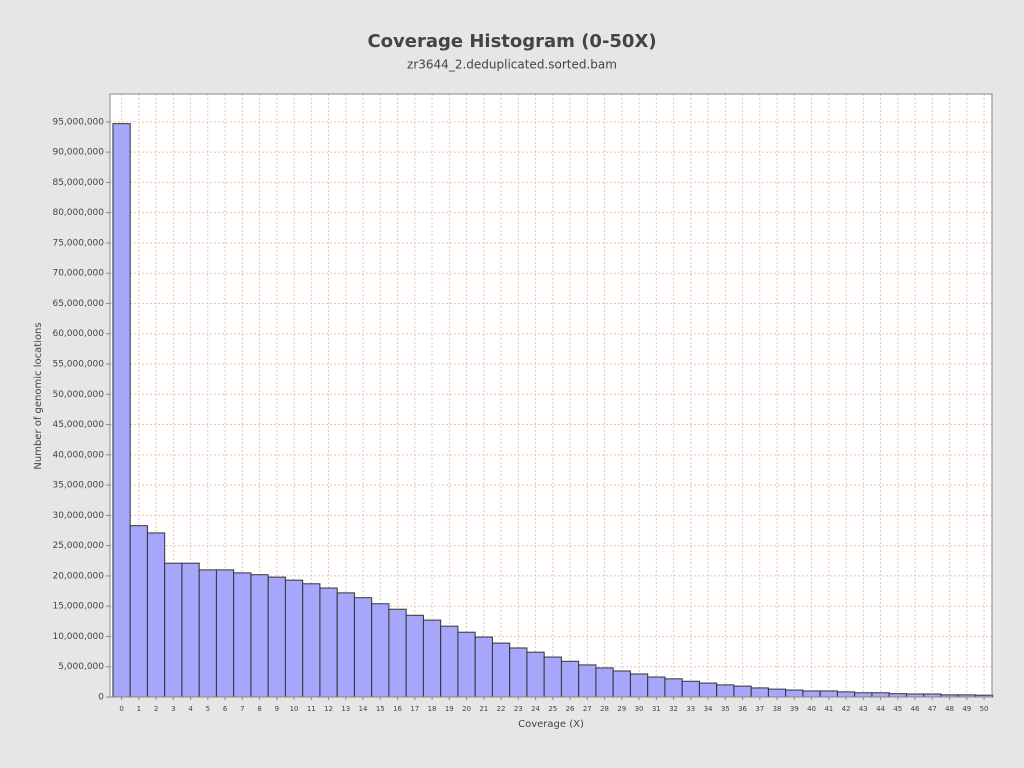 The width and height of the screenshot is (1024, 768). What do you see at coordinates (551, 724) in the screenshot?
I see `x-axis-label: Coverage (X)` at bounding box center [551, 724].